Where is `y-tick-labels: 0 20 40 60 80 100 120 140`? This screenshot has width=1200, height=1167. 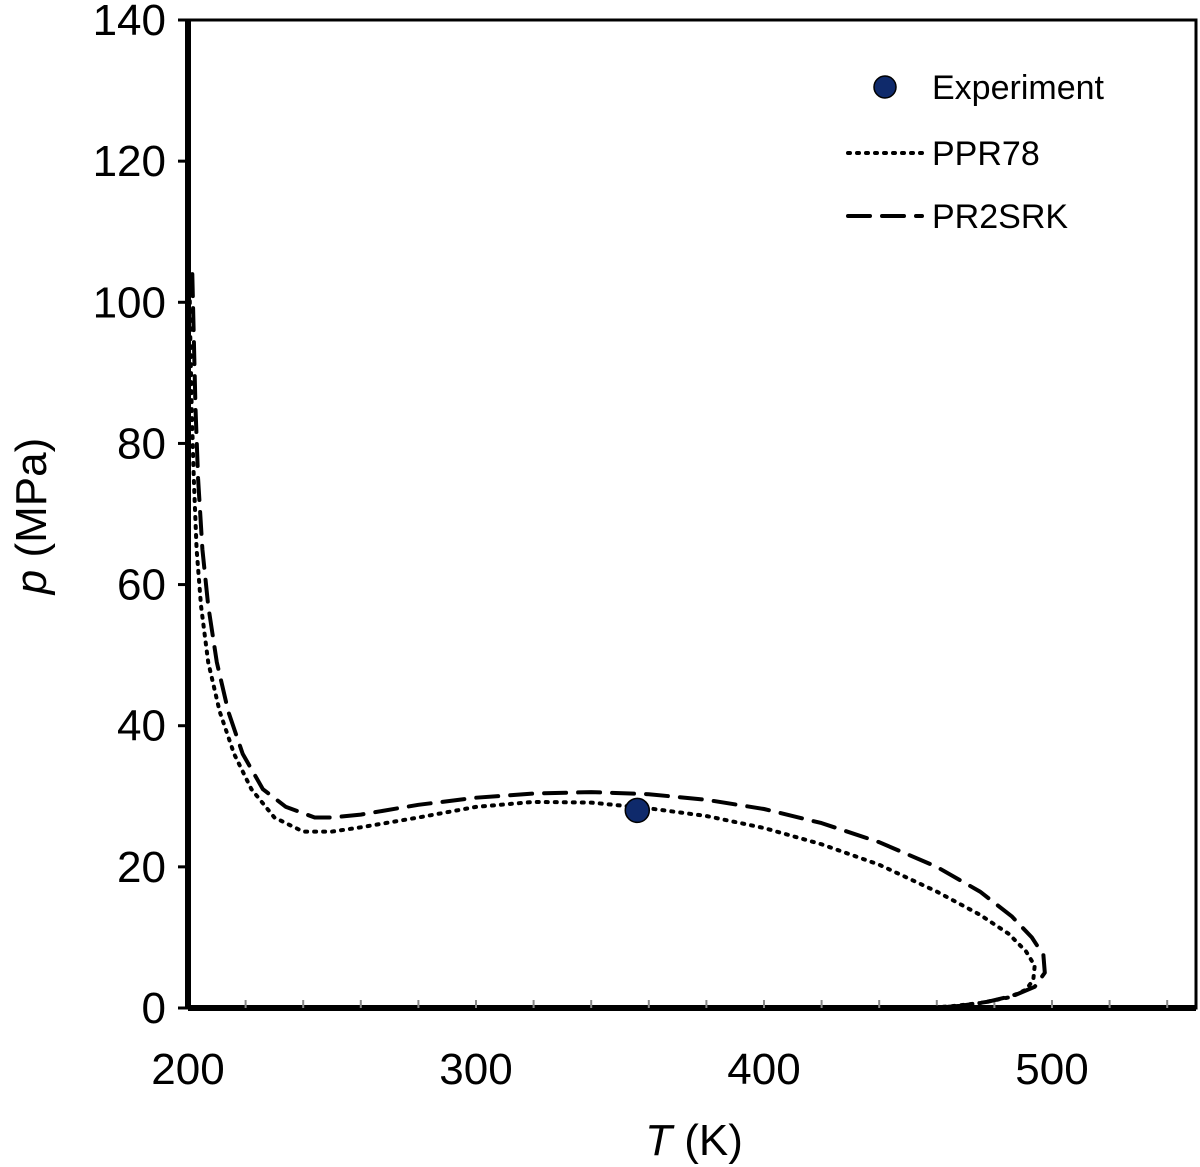
y-tick-labels: 0 20 40 60 80 100 120 140 is located at coordinates (129, 516).